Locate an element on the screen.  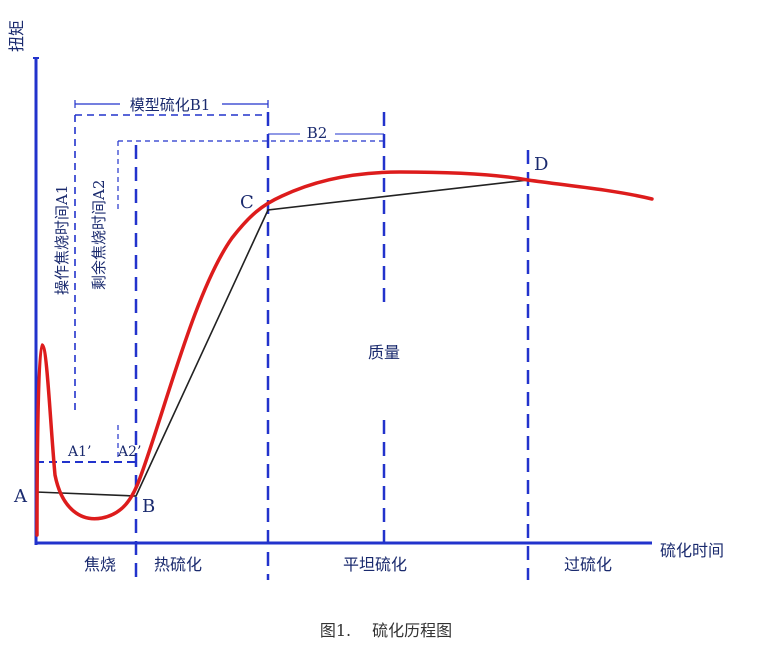
y-axis-label: 扭矩 is located at coordinates (16, 36).